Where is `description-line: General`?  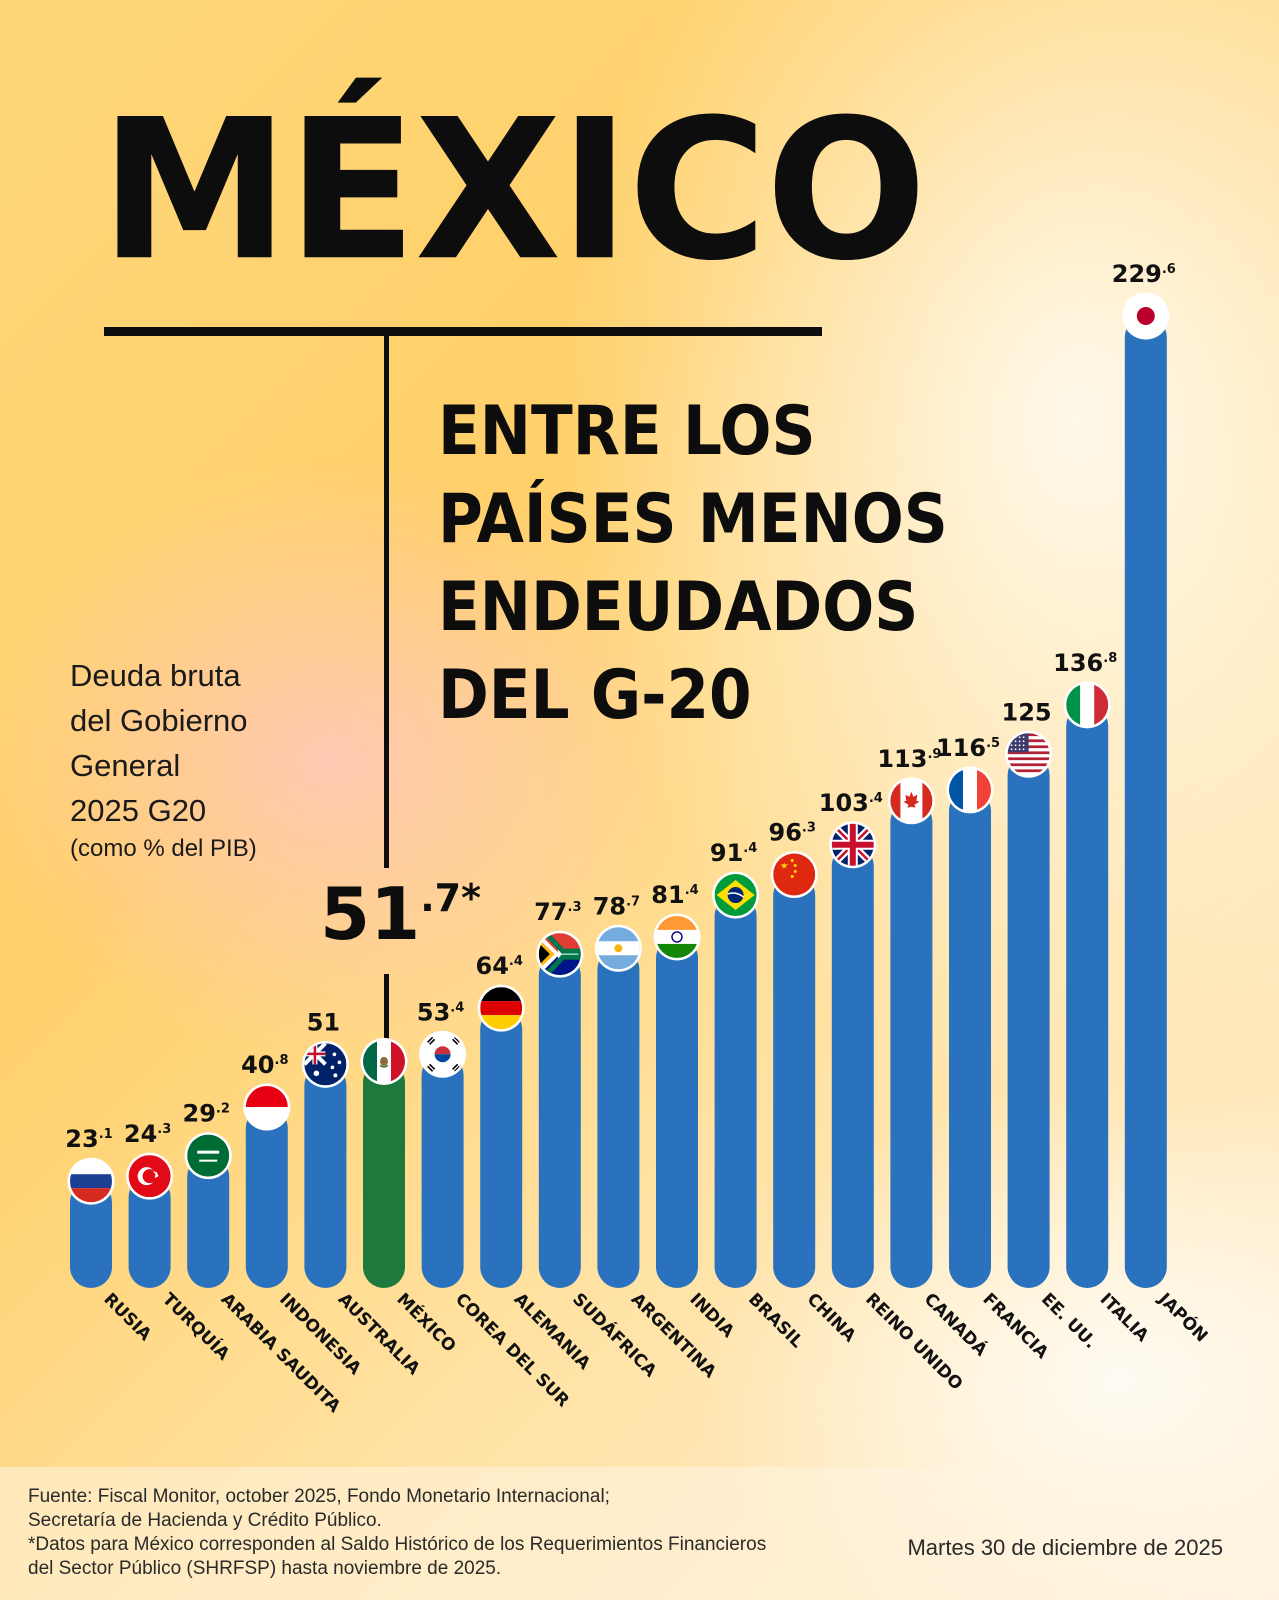
description-line: General is located at coordinates (125, 765).